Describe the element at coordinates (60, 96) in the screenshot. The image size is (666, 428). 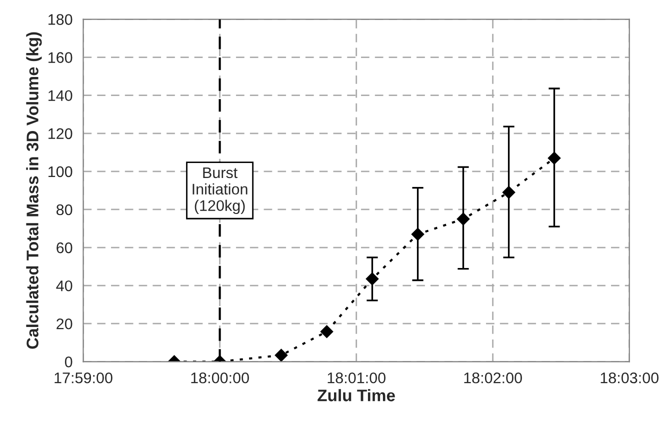
I see `y-tick-label: 140` at that location.